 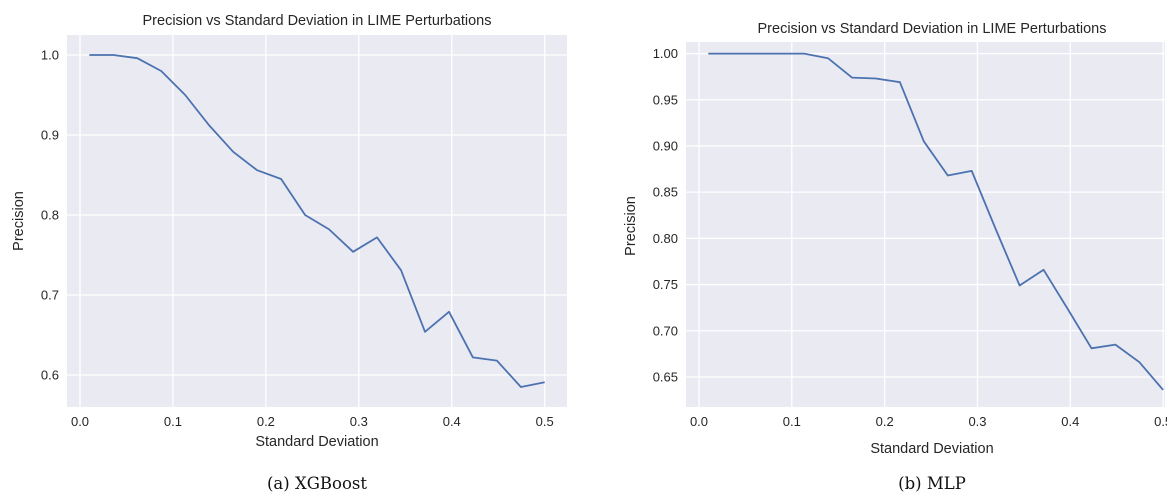 I want to click on y-tick-label: 0.70, so click(x=665, y=330).